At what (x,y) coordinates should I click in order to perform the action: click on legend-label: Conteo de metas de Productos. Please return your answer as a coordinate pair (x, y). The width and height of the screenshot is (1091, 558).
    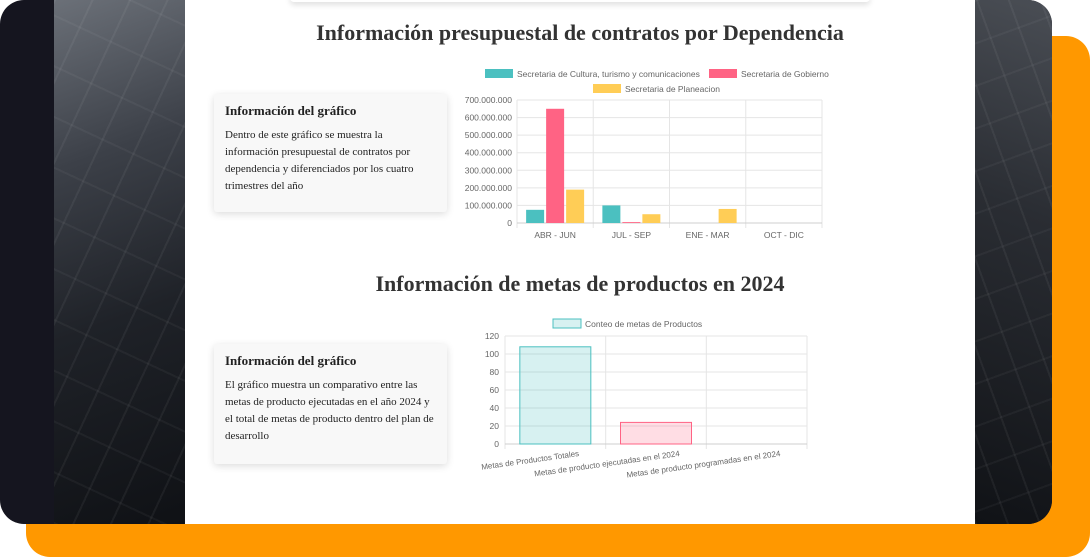
    Looking at the image, I should click on (643, 324).